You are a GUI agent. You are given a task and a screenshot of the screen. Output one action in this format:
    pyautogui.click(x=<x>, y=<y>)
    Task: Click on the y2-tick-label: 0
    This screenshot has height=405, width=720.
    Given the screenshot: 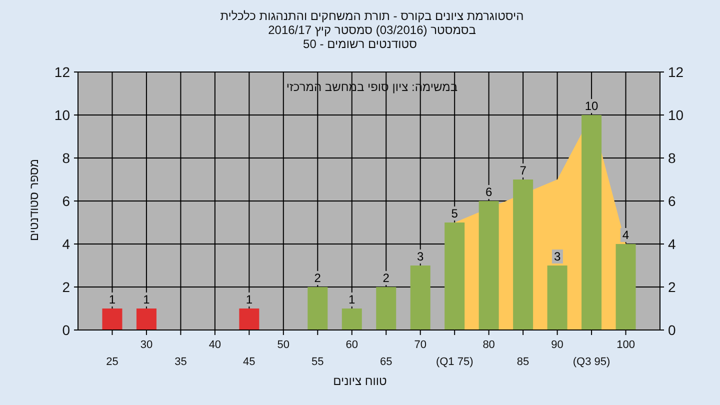 What is the action you would take?
    pyautogui.click(x=672, y=330)
    